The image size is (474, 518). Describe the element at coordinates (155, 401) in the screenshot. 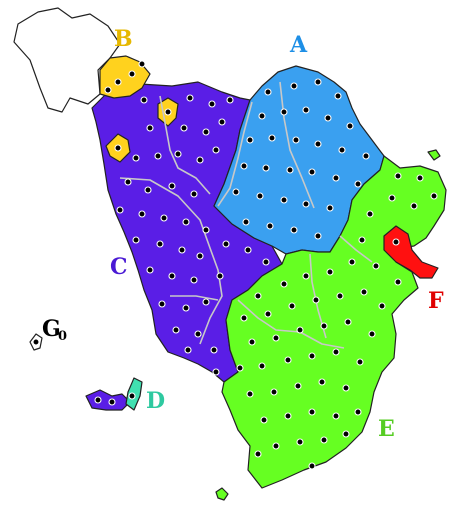

I see `label-d: D` at that location.